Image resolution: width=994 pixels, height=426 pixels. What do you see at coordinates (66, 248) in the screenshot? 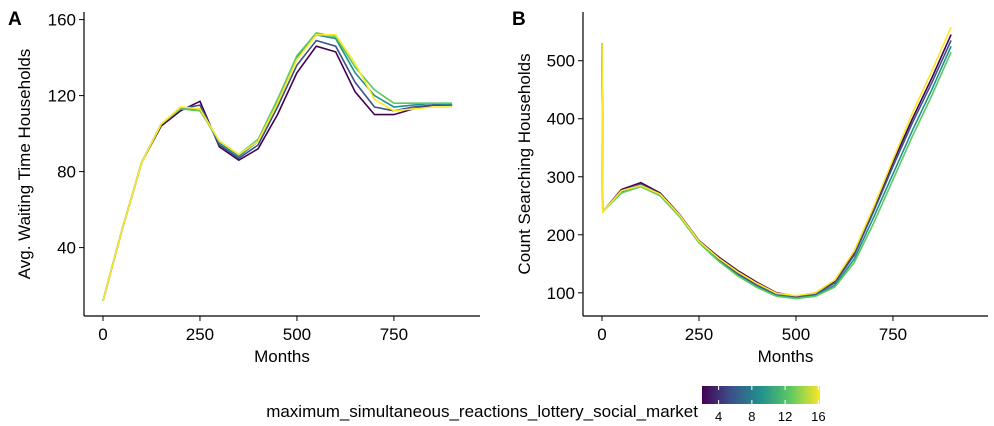
I see `y-tick-label: 40` at bounding box center [66, 248].